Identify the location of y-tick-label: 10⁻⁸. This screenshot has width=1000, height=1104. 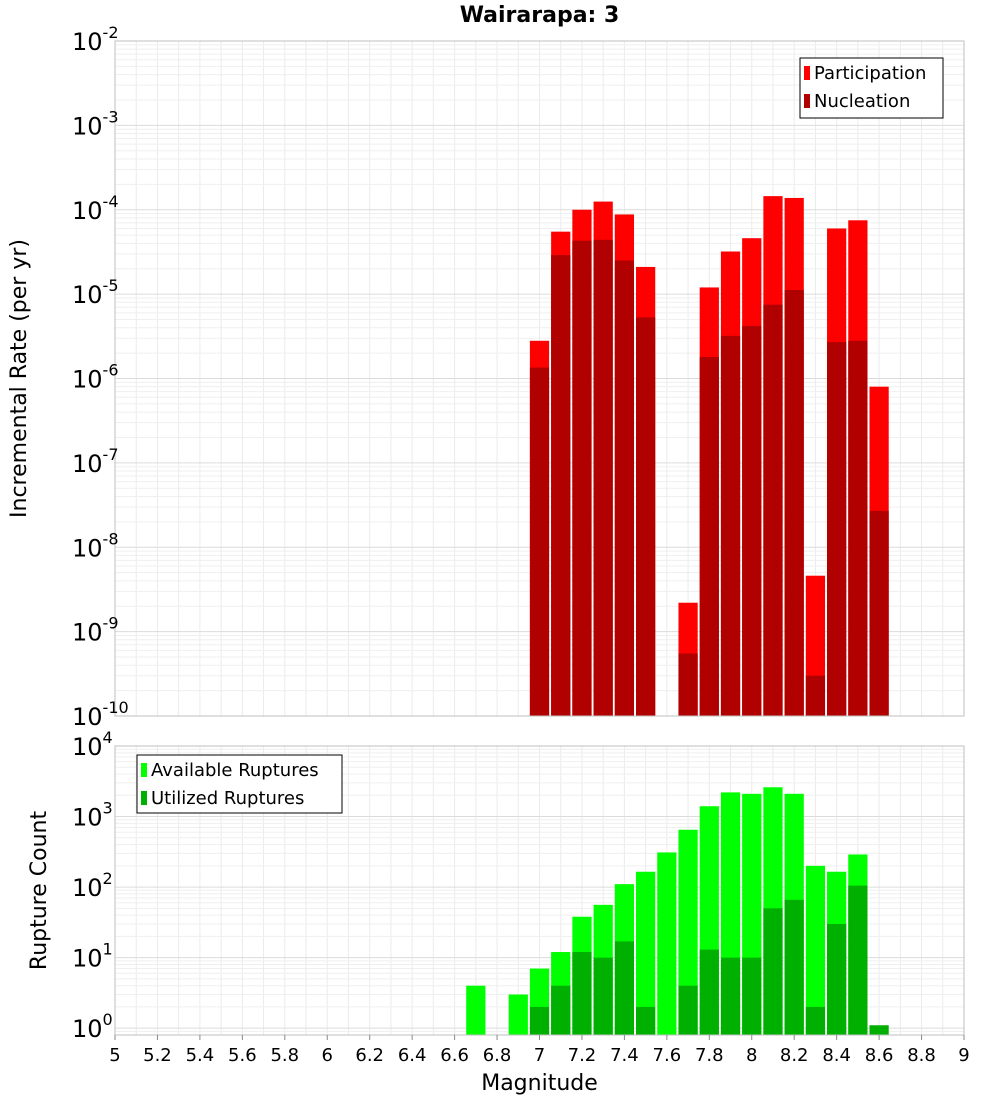
(95, 545).